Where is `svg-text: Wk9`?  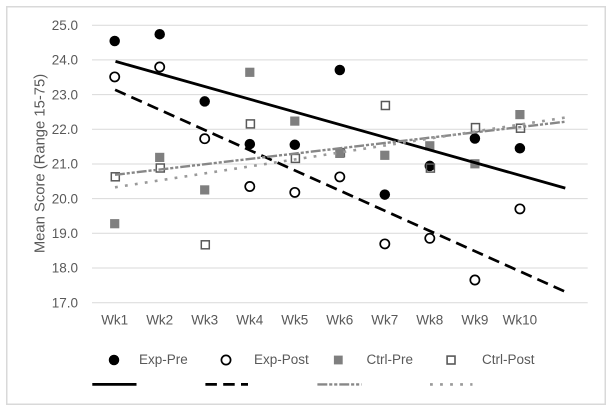
svg-text: Wk9 is located at coordinates (474, 320).